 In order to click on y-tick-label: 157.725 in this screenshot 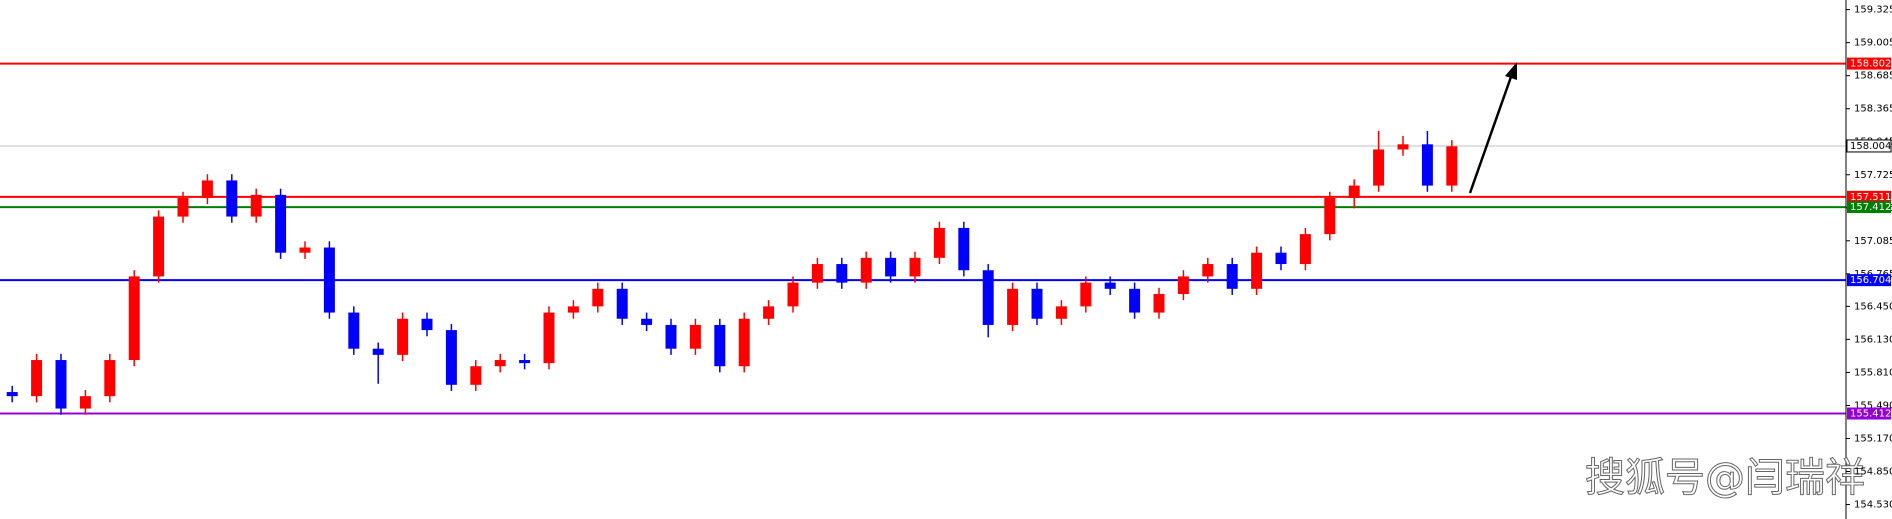, I will do `click(1873, 175)`.